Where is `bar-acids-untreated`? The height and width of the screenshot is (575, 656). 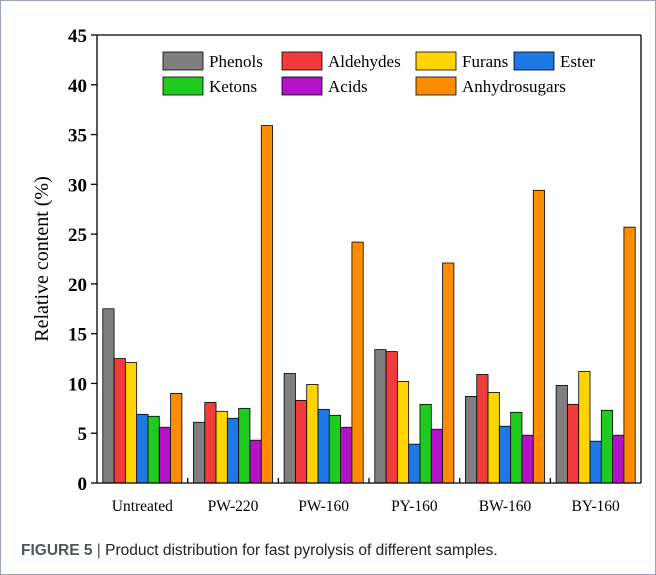
bar-acids-untreated is located at coordinates (164, 455).